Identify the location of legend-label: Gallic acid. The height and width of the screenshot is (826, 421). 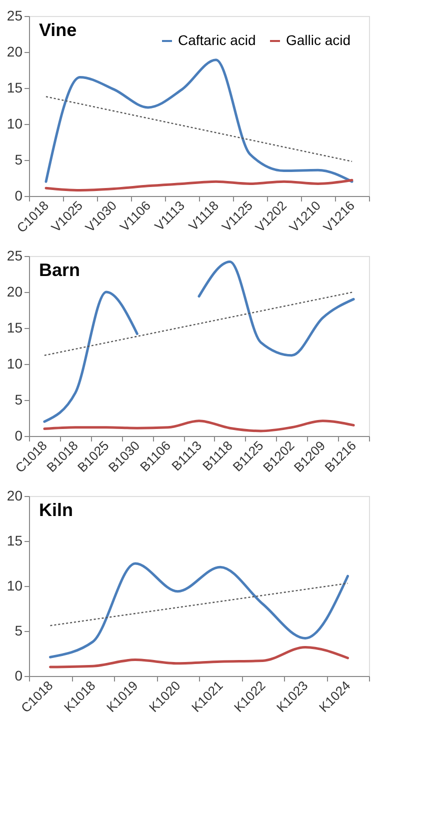
(318, 40).